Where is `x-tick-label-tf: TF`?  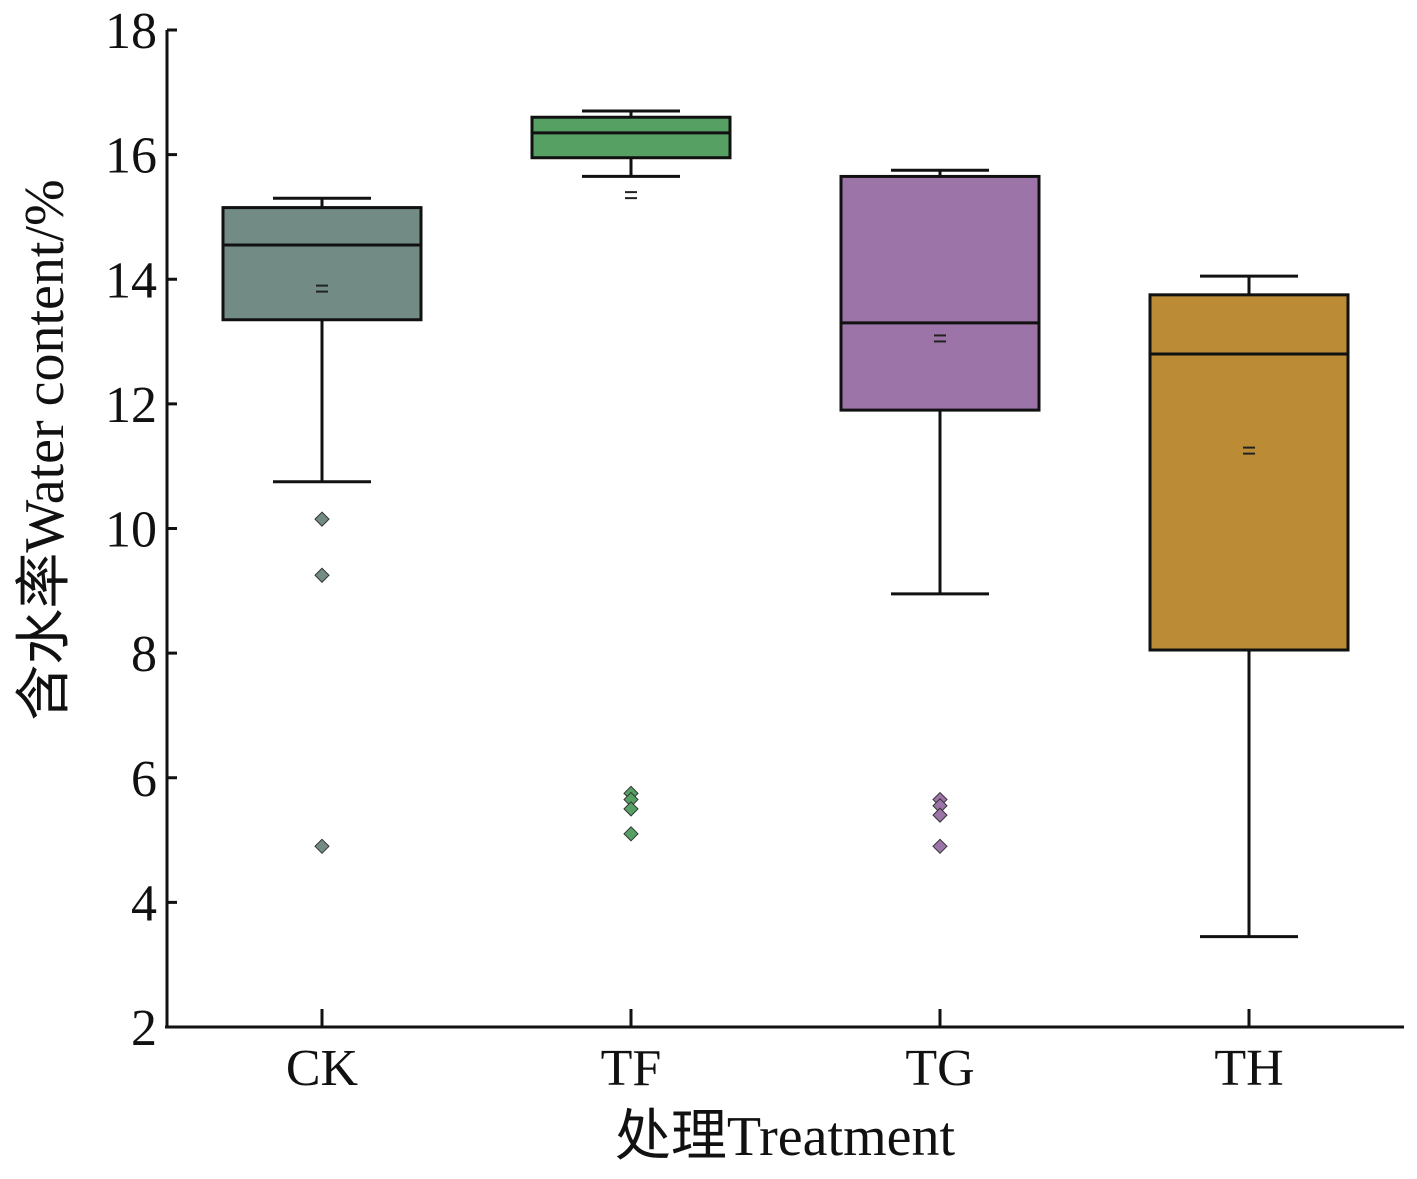
x-tick-label-tf: TF is located at coordinates (631, 1068).